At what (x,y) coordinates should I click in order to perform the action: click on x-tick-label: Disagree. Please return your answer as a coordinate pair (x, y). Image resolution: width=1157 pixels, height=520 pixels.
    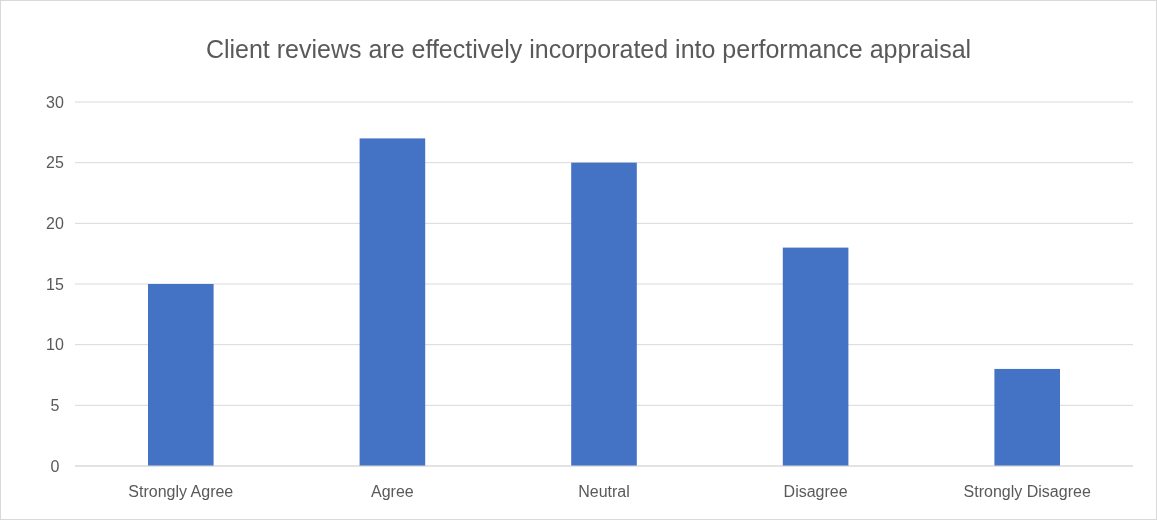
    Looking at the image, I should click on (815, 491).